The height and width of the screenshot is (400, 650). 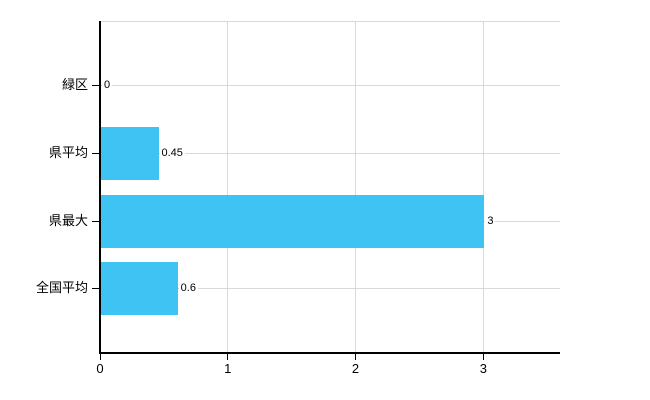 I want to click on category-label: 緑区, so click(x=74, y=84).